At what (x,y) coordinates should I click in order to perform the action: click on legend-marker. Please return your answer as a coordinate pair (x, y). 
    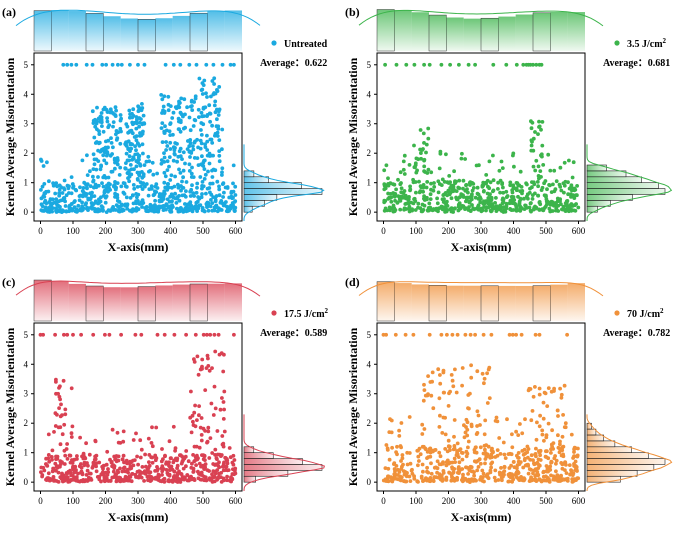
    Looking at the image, I should click on (274, 313).